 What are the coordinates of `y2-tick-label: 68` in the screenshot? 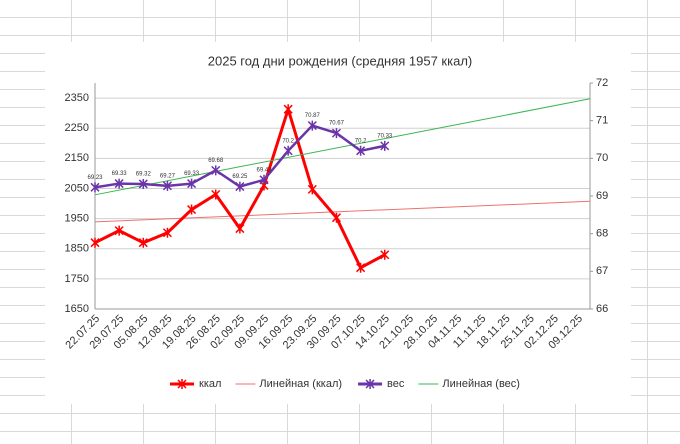 It's located at (602, 234).